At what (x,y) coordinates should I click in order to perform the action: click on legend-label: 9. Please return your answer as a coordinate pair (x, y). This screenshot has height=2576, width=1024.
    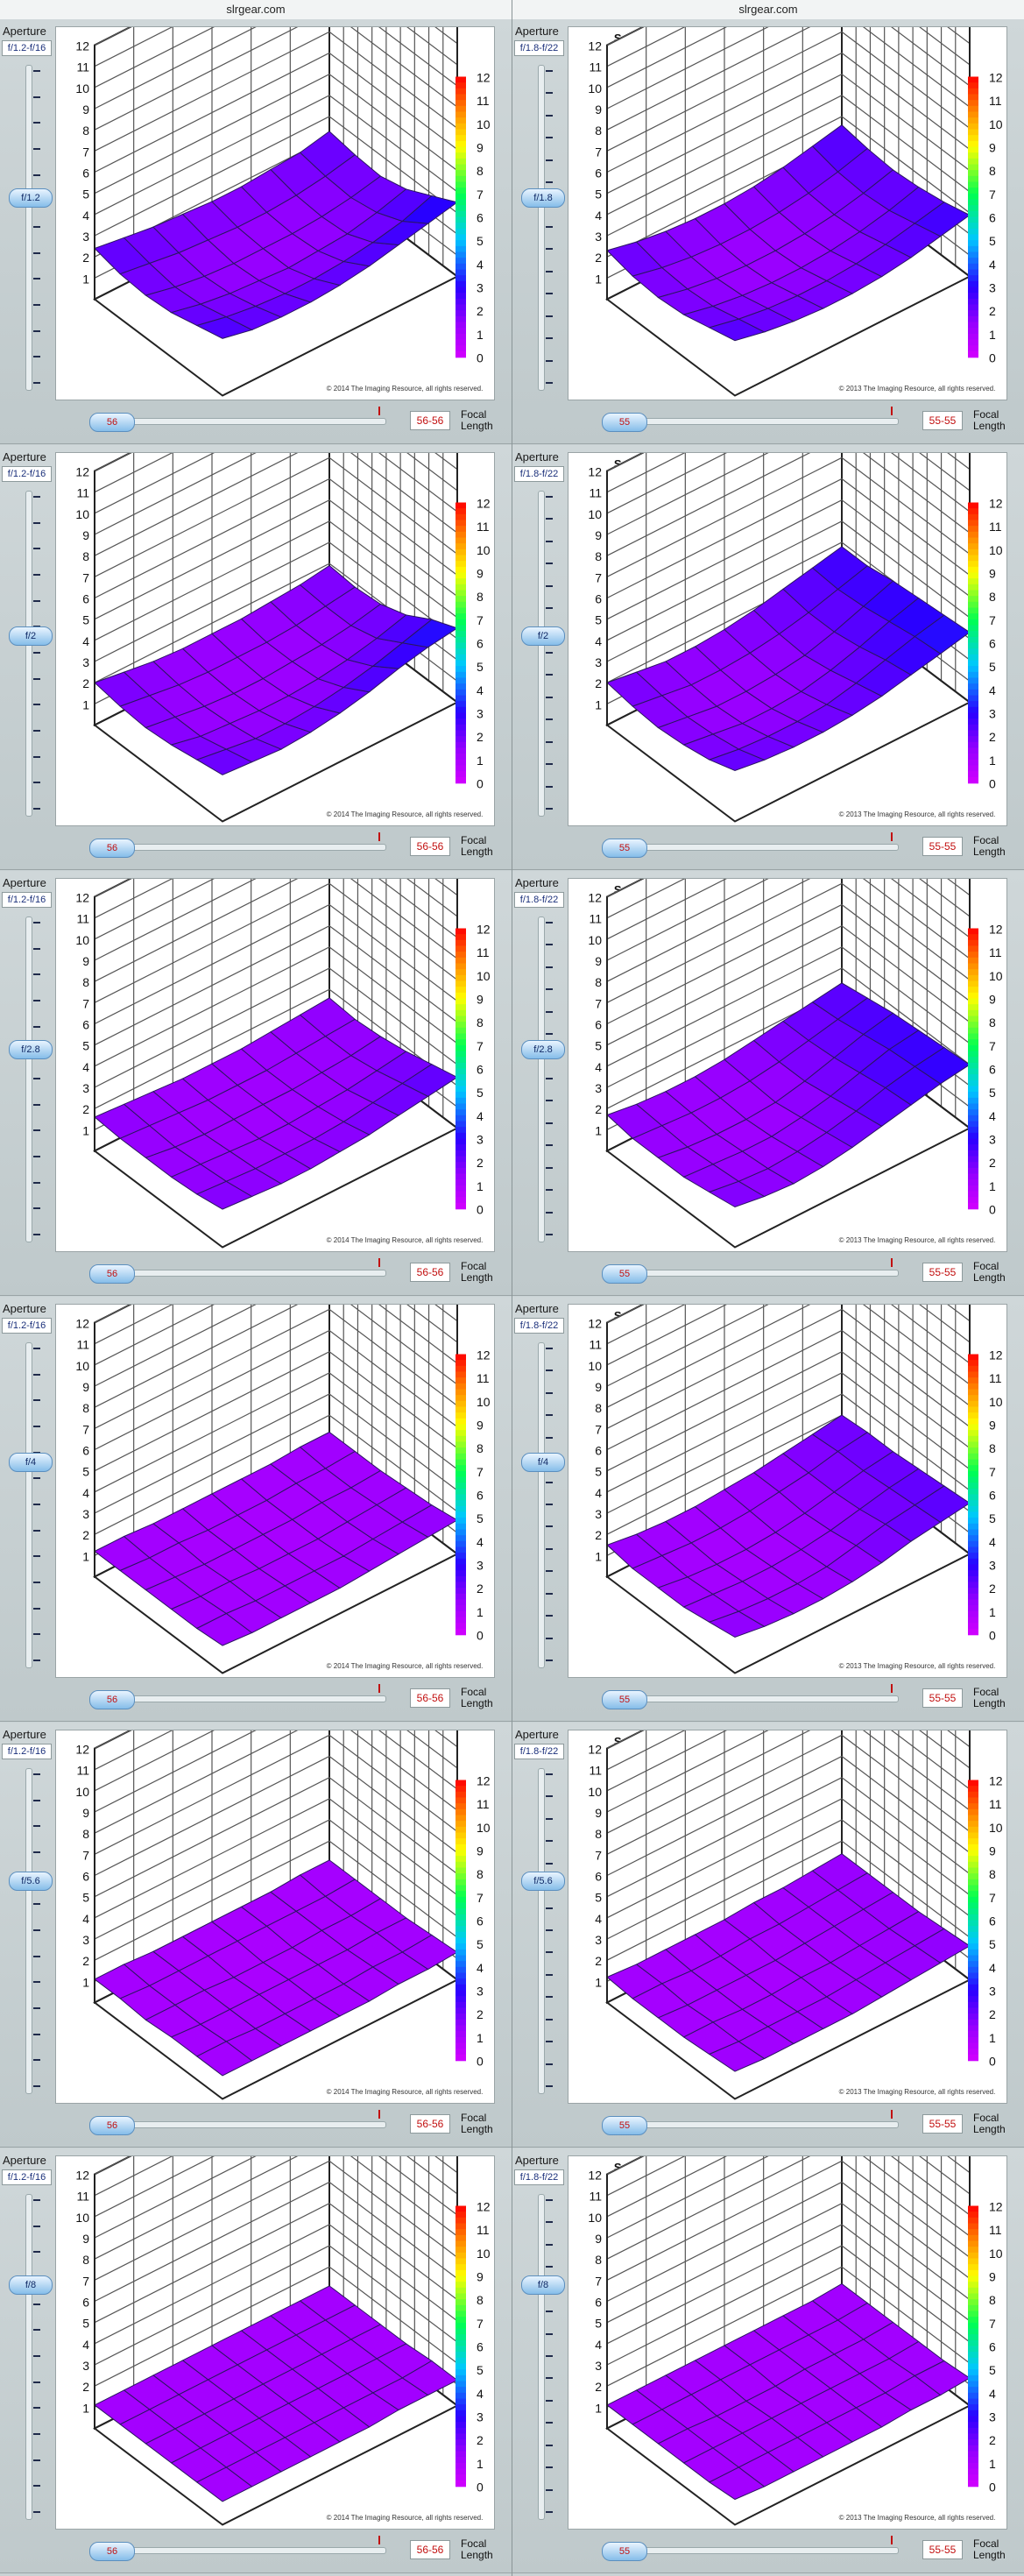
    Looking at the image, I should click on (480, 1000).